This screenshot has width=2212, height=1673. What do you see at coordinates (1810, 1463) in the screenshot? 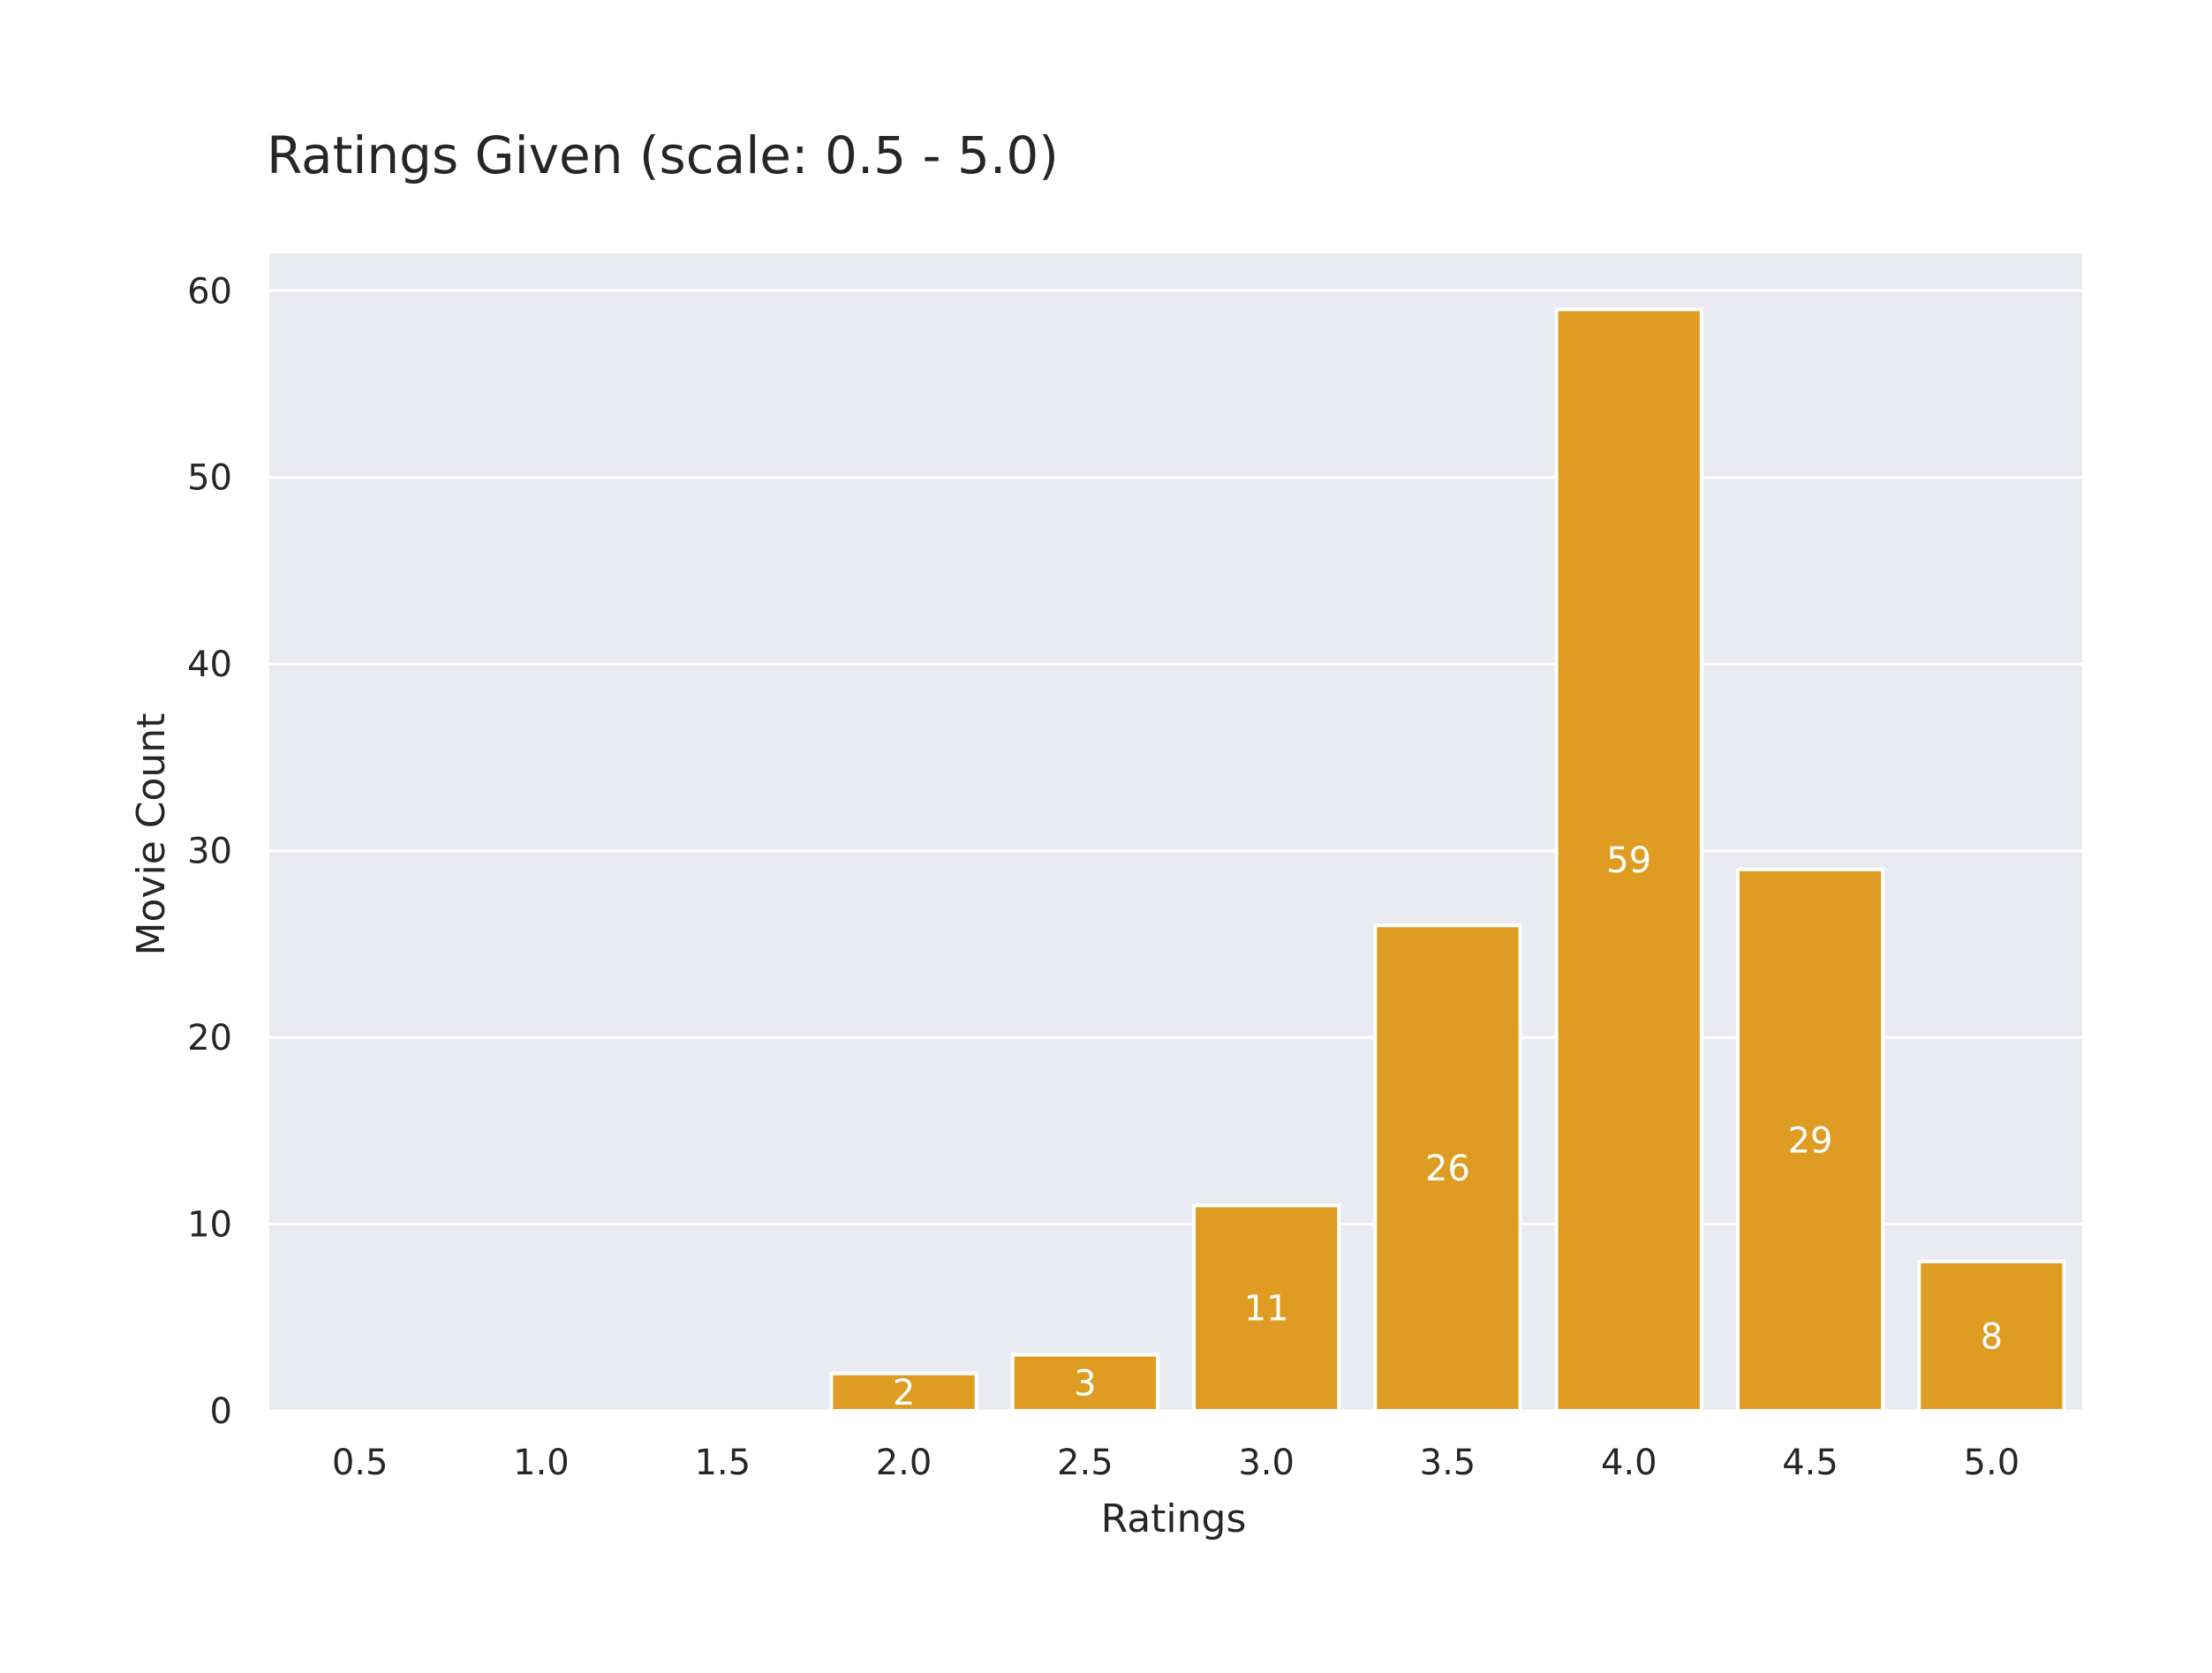
I see `x-tick-label: 4.5` at bounding box center [1810, 1463].